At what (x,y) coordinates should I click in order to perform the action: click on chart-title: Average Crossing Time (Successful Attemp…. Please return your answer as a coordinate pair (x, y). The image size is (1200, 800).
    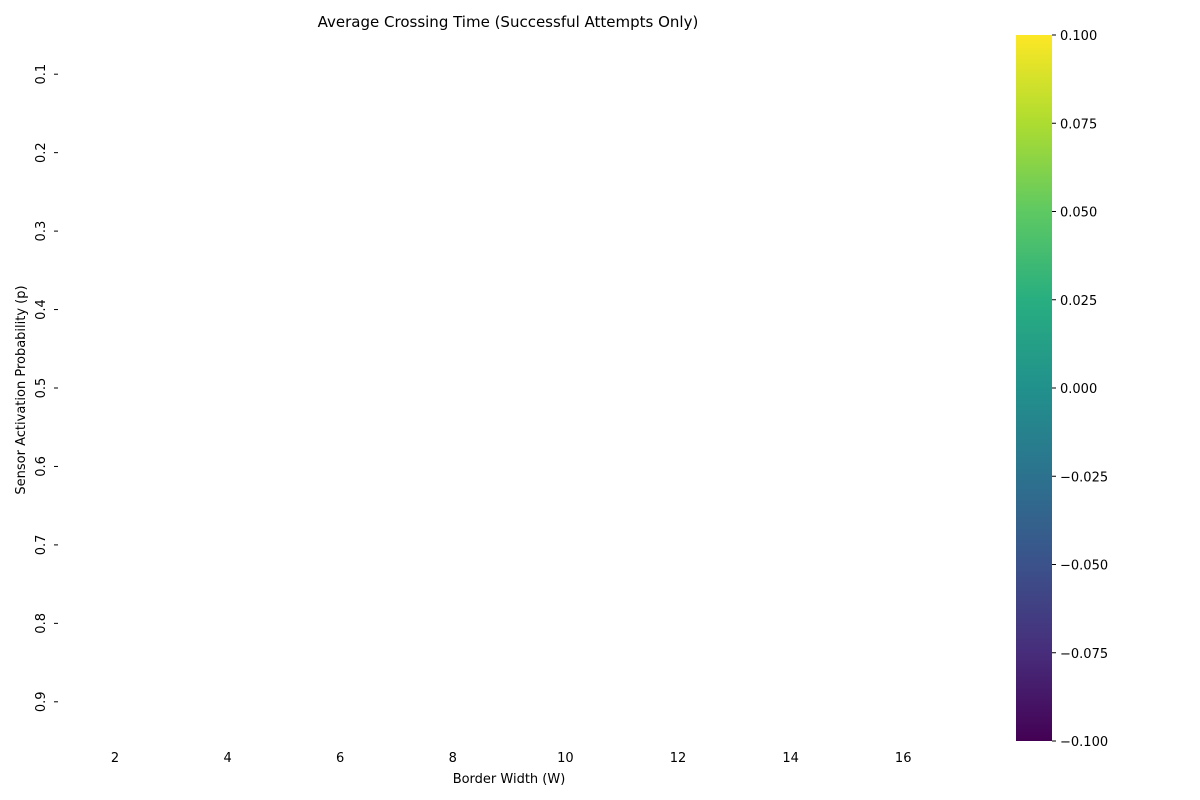
    Looking at the image, I should click on (508, 22).